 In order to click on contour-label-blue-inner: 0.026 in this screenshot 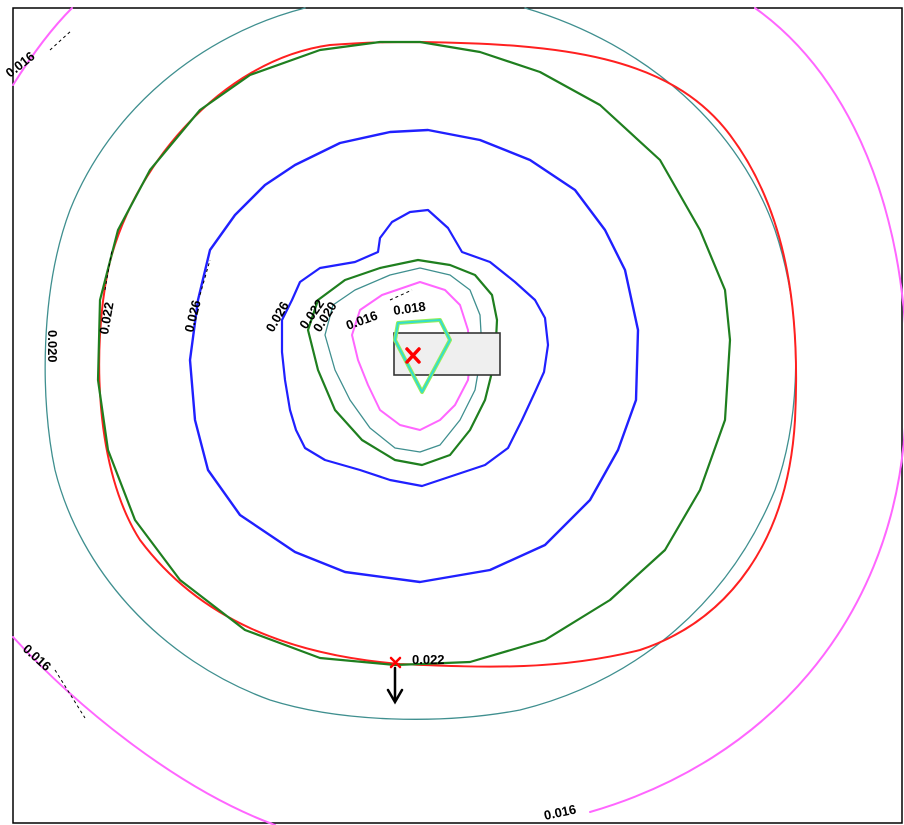, I will do `click(277, 317)`.